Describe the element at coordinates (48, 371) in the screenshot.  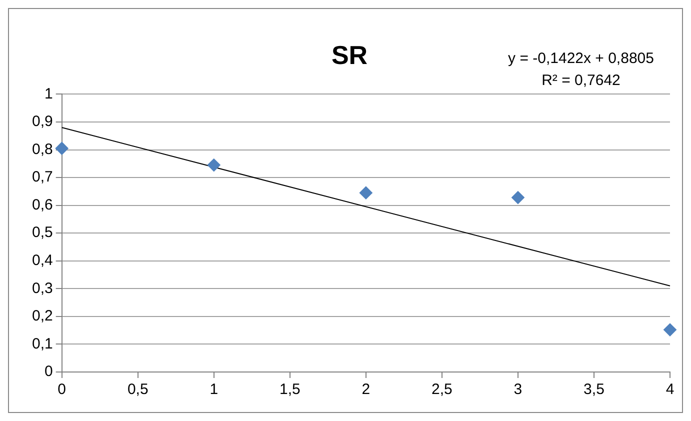
I see `y-tick-label: 0` at that location.